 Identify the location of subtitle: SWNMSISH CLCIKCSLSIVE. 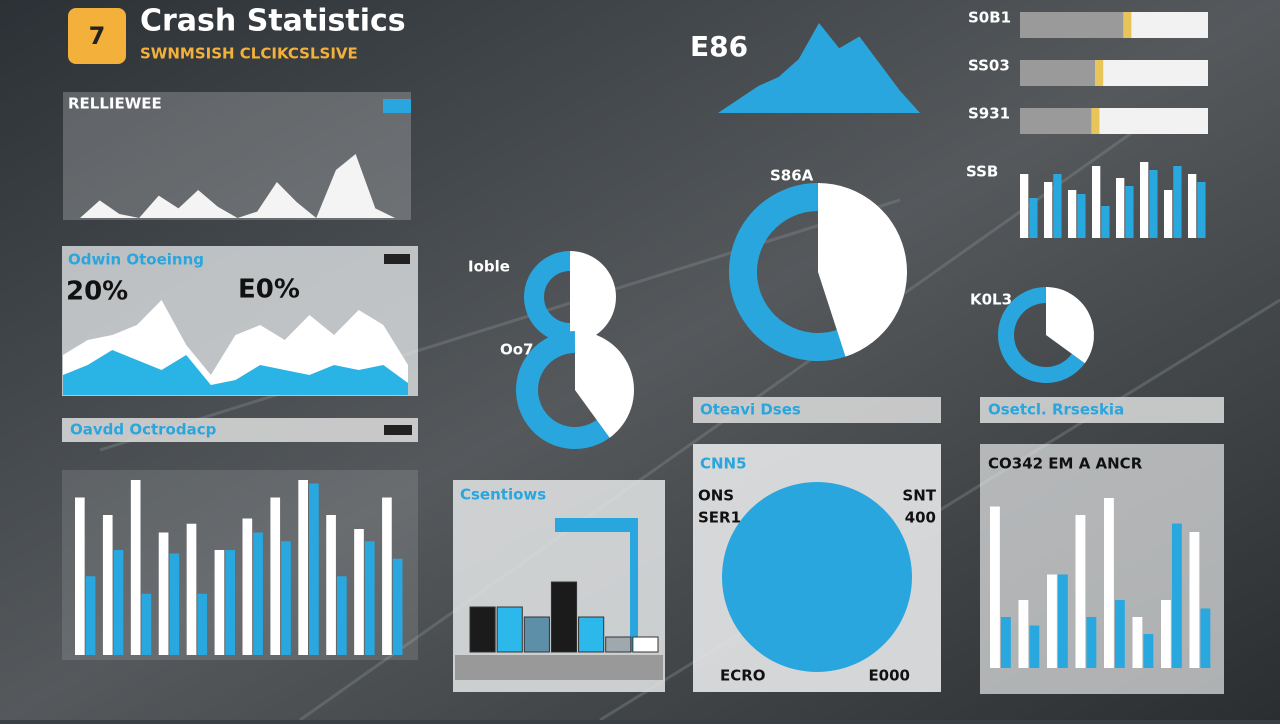
(249, 54).